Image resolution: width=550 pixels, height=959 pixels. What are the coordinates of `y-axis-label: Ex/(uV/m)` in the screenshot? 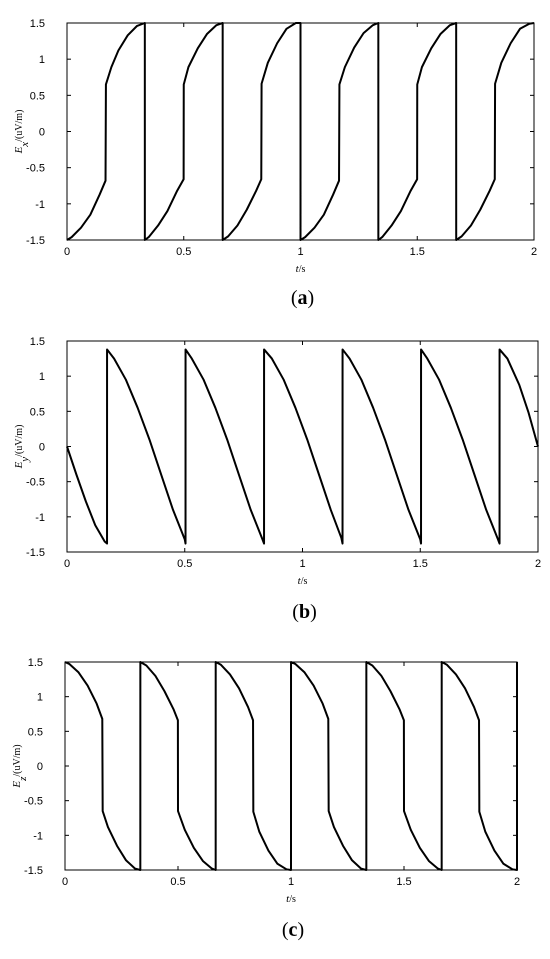 It's located at (22, 132).